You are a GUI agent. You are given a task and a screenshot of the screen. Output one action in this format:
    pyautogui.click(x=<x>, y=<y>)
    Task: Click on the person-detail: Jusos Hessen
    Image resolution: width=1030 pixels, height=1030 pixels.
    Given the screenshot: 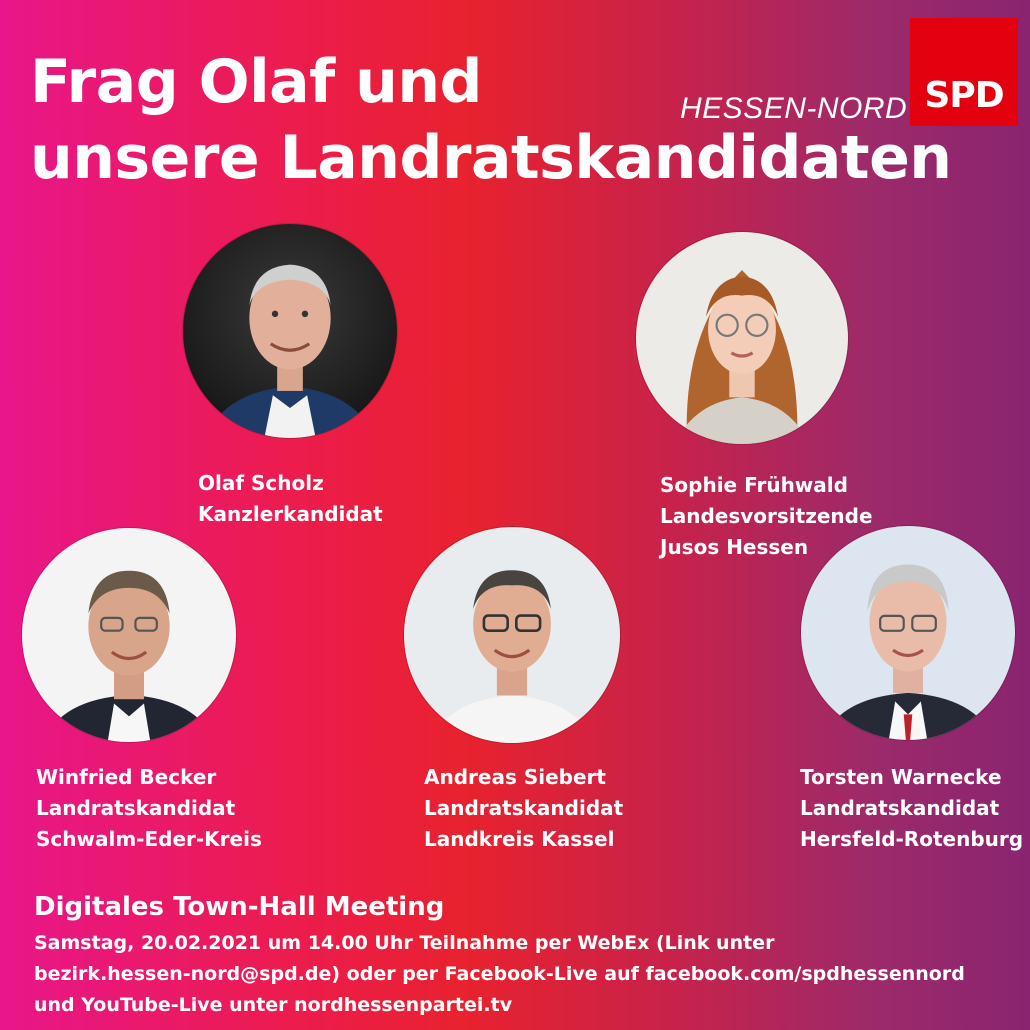 What is the action you would take?
    pyautogui.click(x=734, y=547)
    